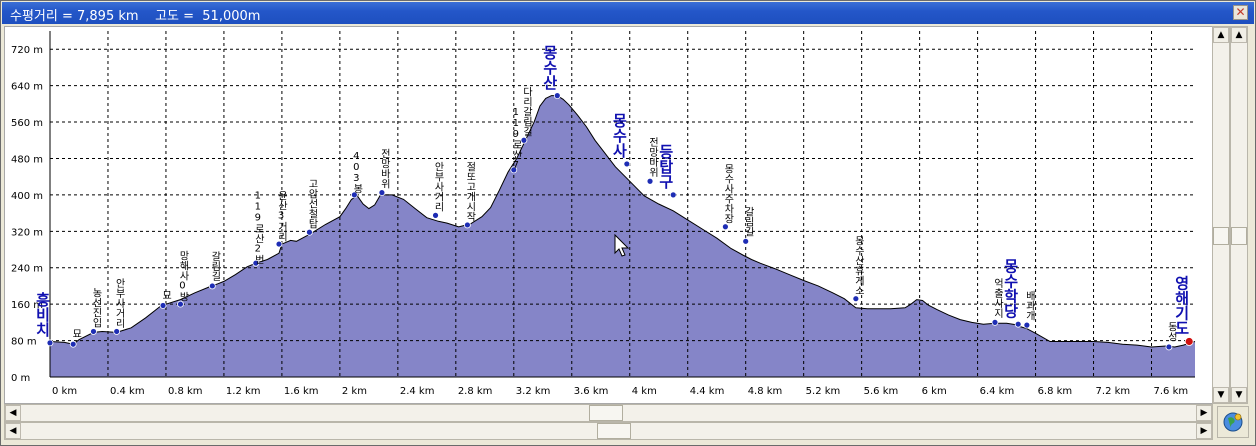 This screenshot has height=446, width=1256. I want to click on scroll-right-button-outer: ▶, so click(1204, 431).